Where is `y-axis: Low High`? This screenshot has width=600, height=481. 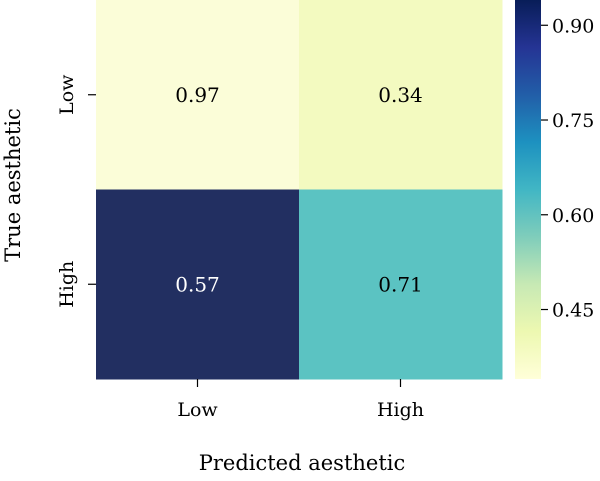
y-axis: Low High is located at coordinates (76, 191).